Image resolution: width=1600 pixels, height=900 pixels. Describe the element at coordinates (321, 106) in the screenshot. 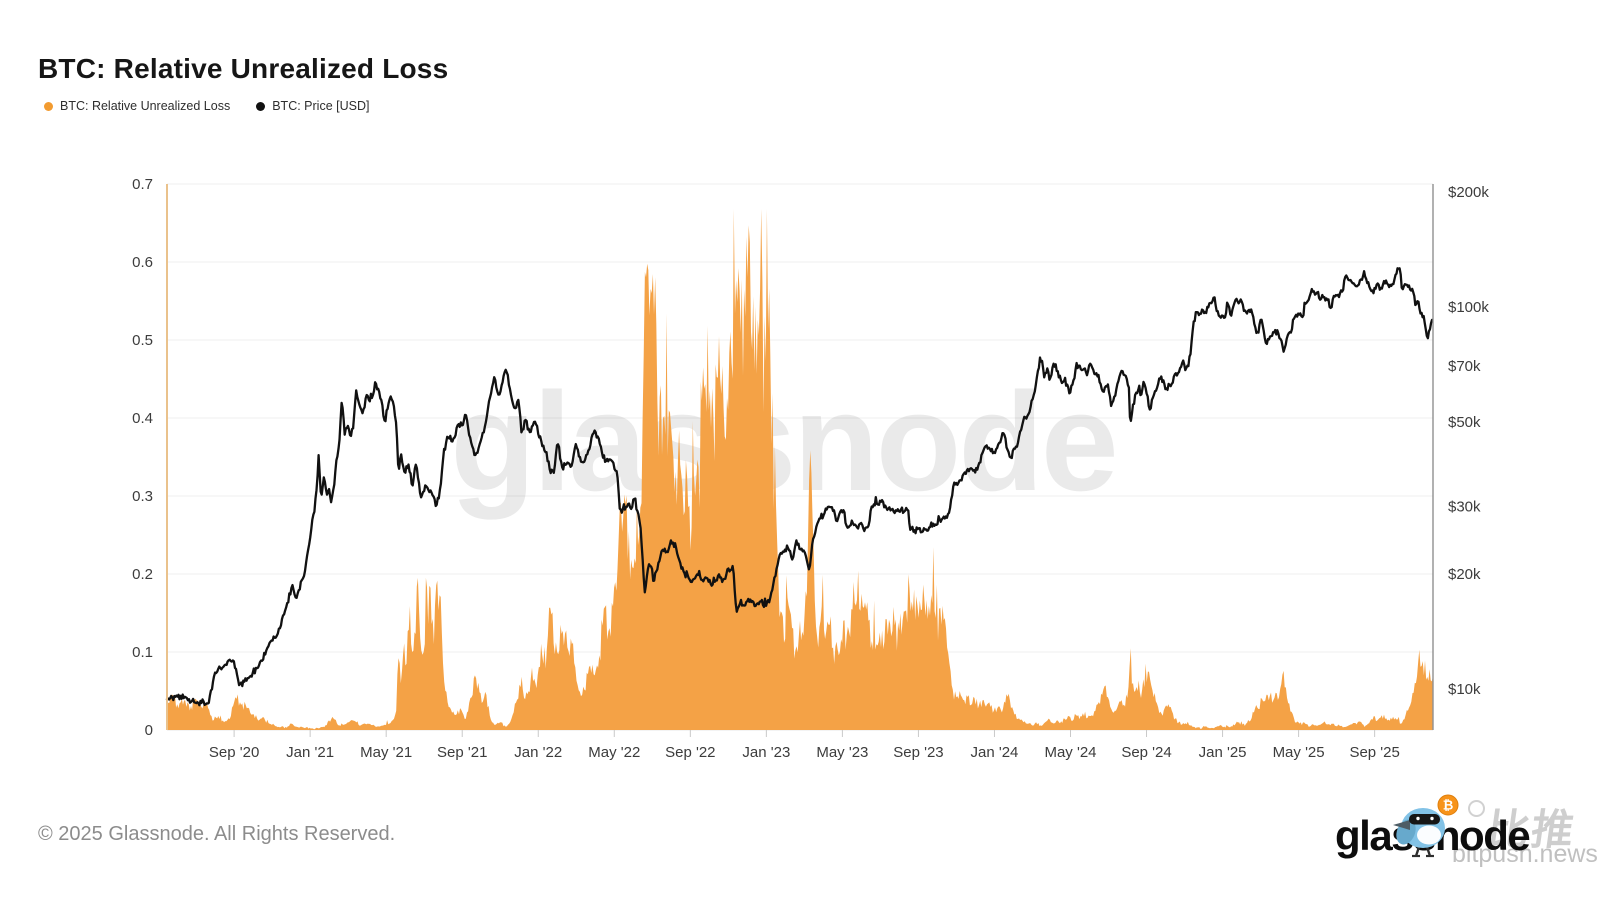

I see `legend-label-price: BTC: Price [USD]` at that location.